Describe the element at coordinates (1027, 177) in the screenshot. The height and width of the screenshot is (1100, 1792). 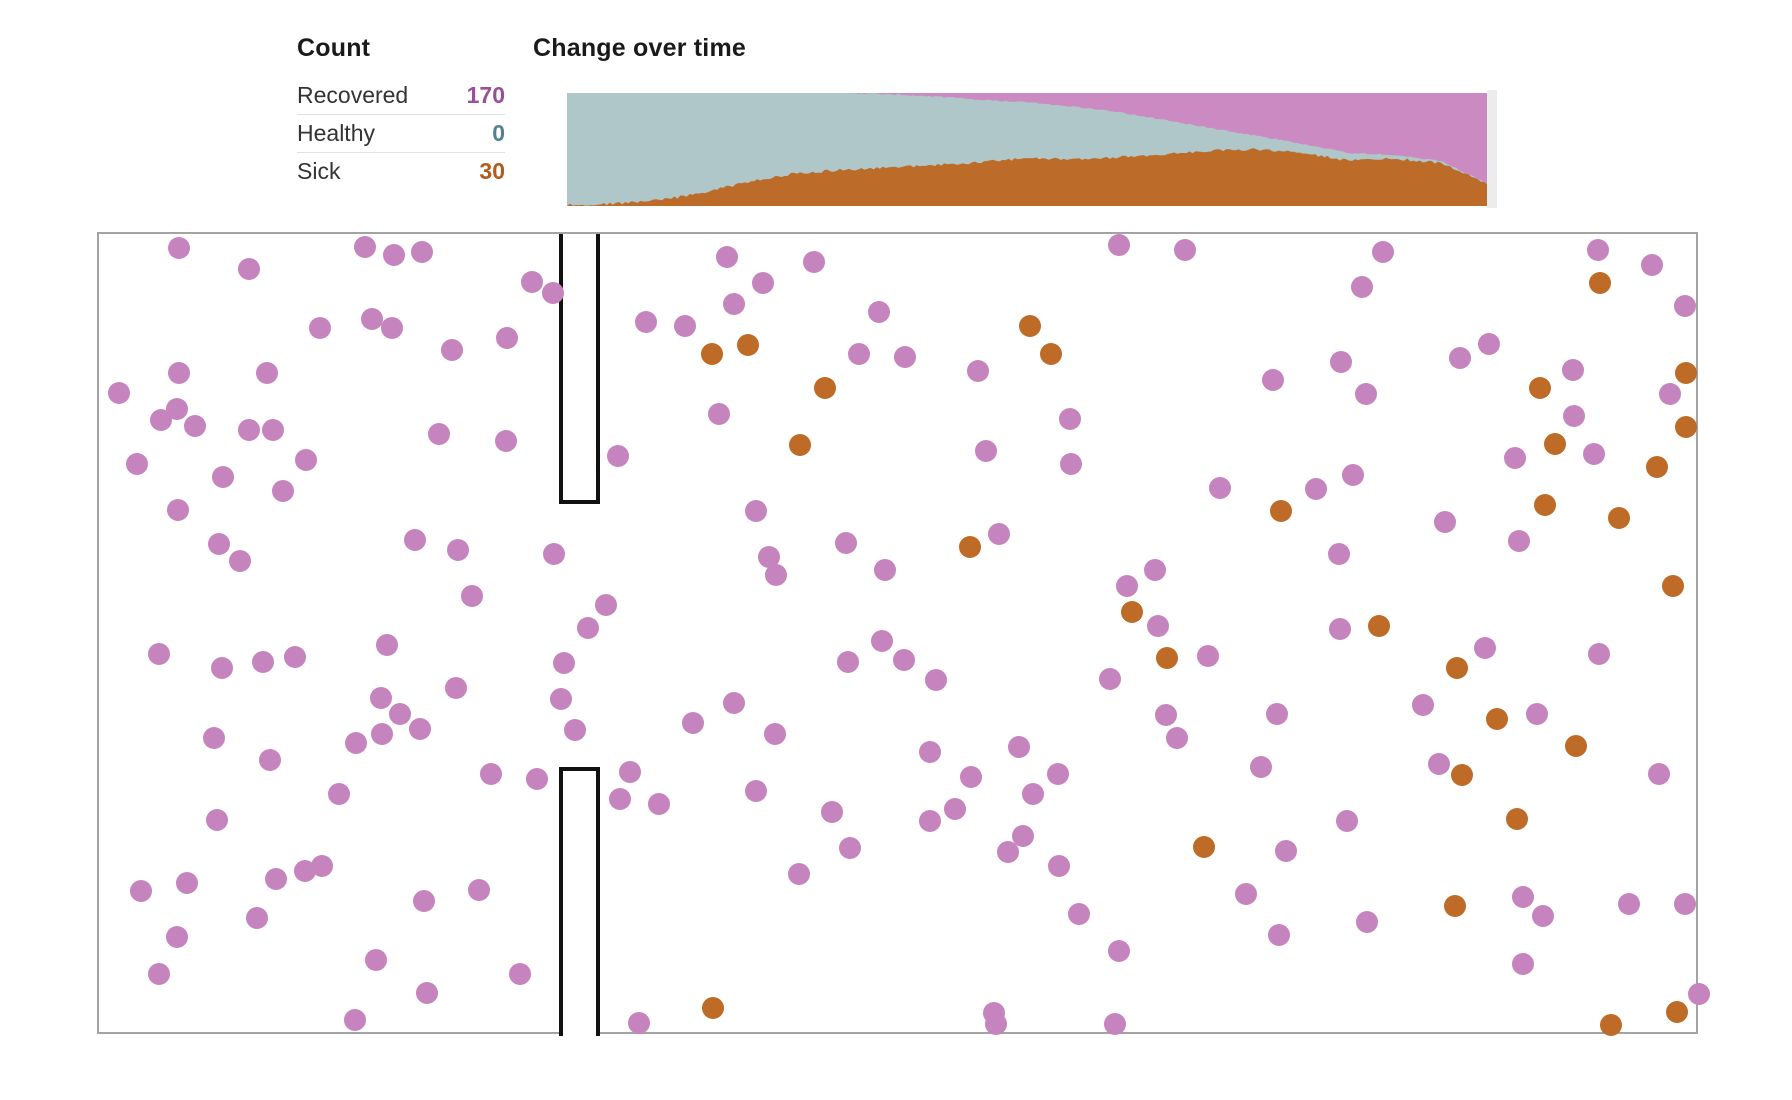
I see `sick-area` at that location.